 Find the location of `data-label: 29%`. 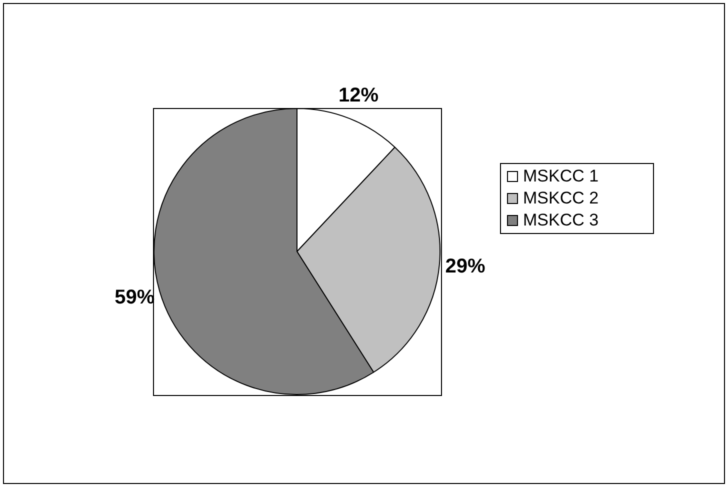

data-label: 29% is located at coordinates (465, 267).